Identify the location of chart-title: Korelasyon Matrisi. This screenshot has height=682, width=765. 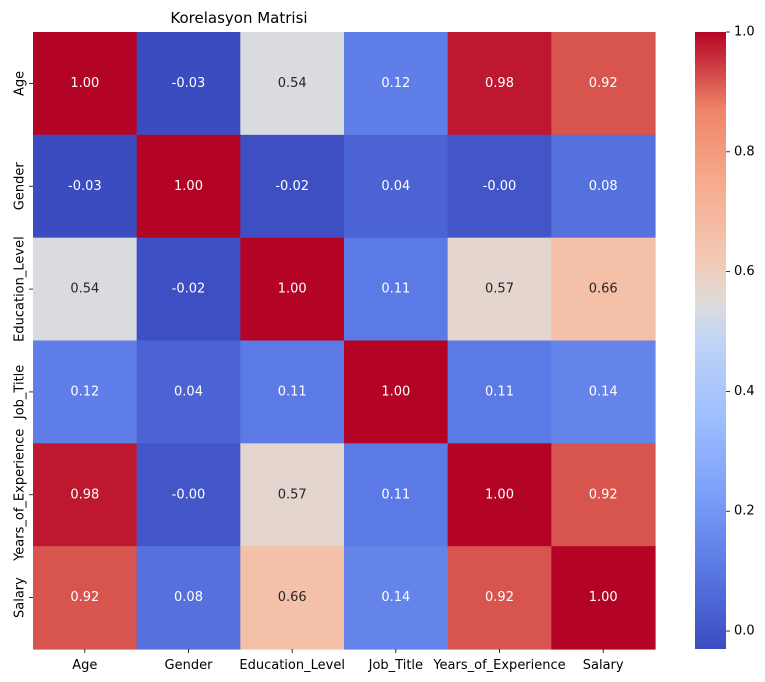
(238, 18).